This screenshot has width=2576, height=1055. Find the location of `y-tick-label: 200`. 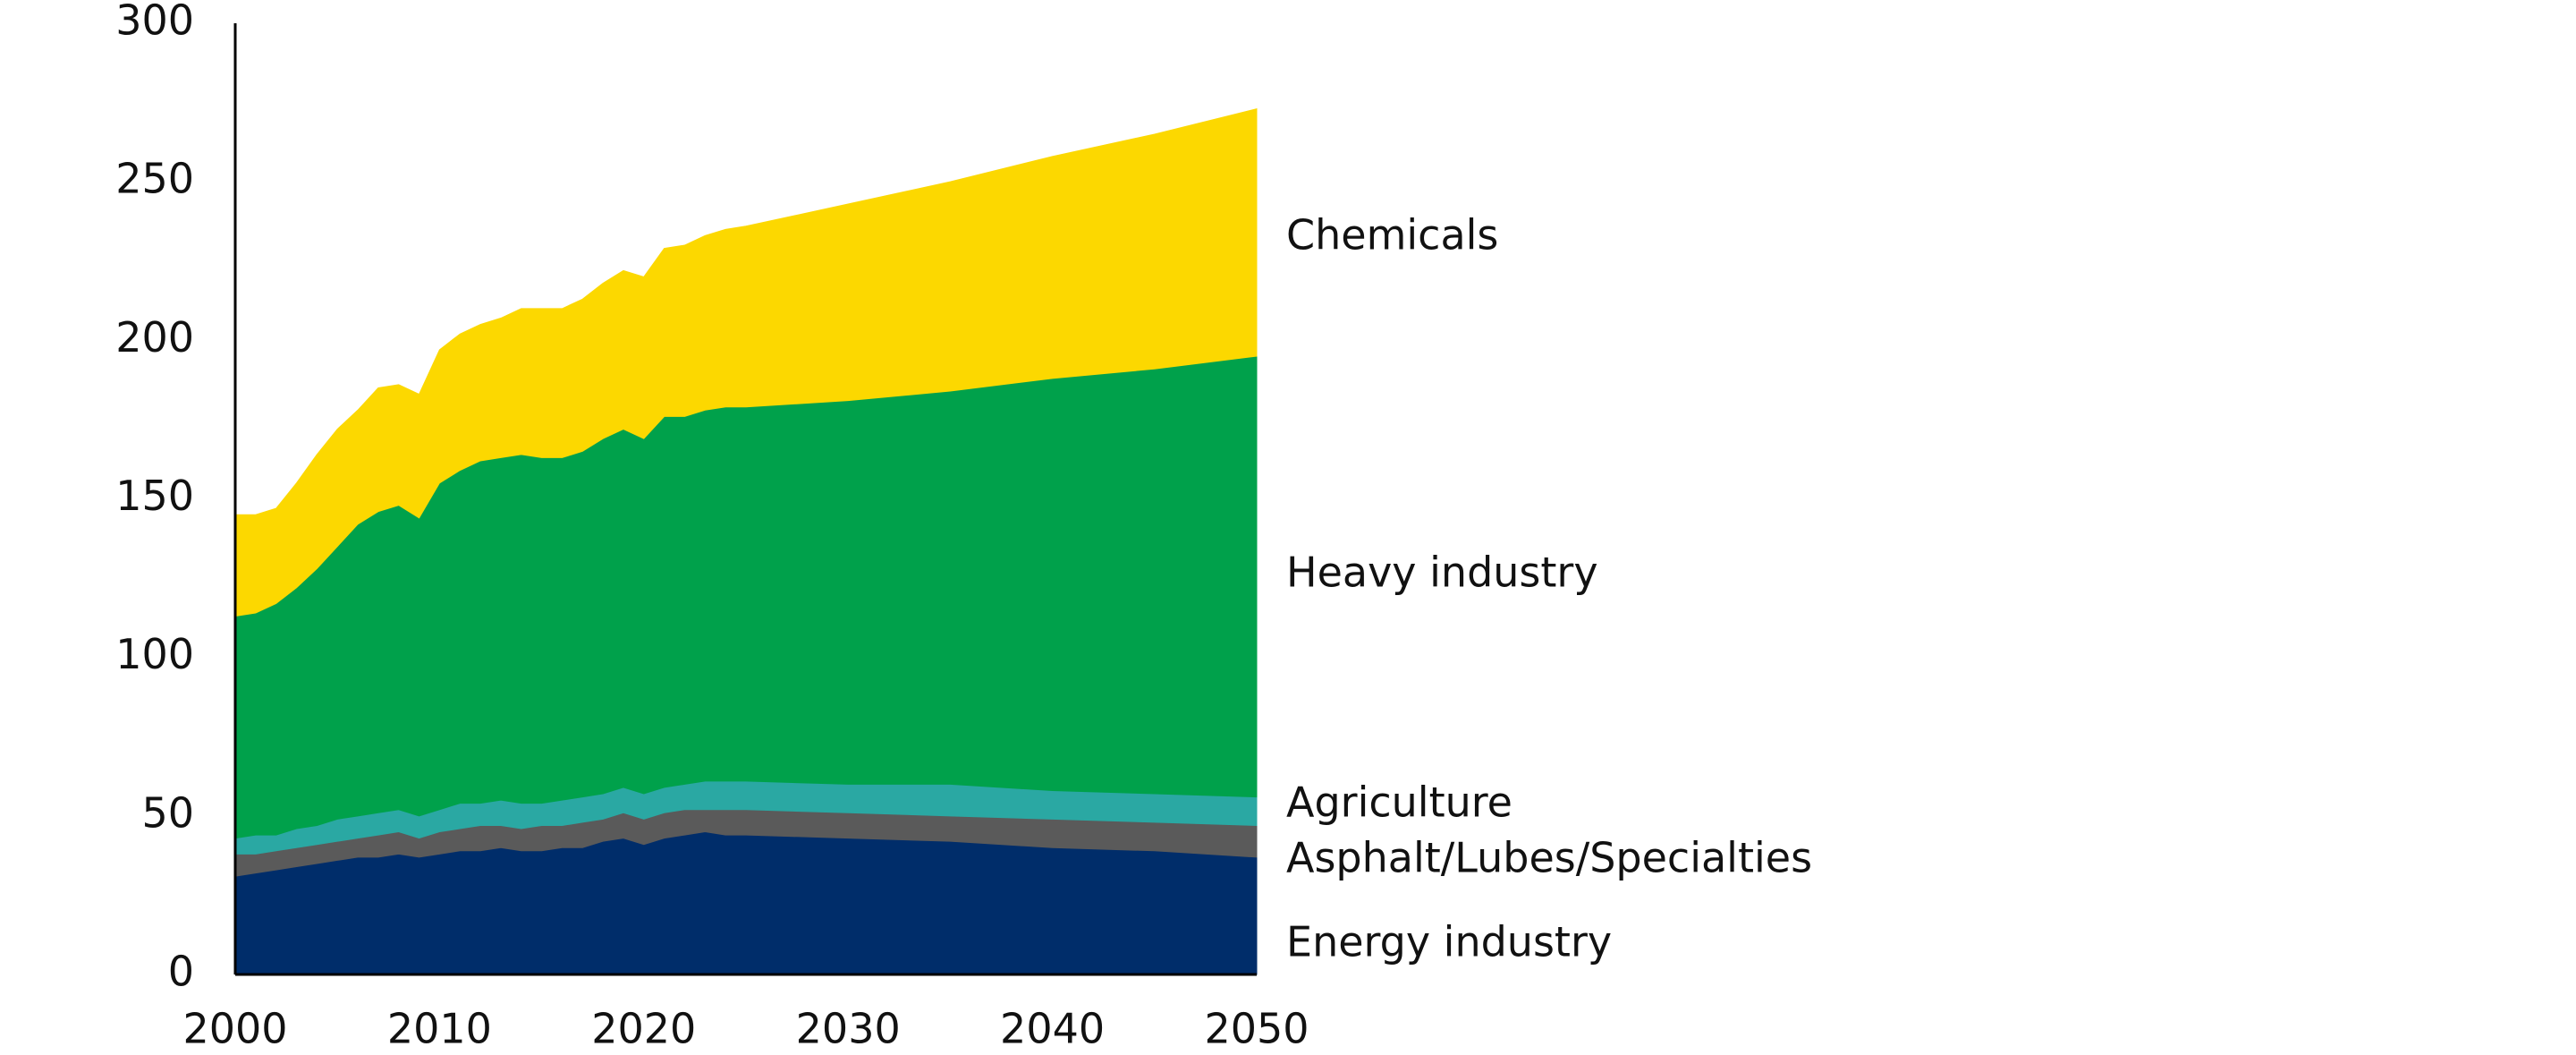

y-tick-label: 200 is located at coordinates (154, 338).